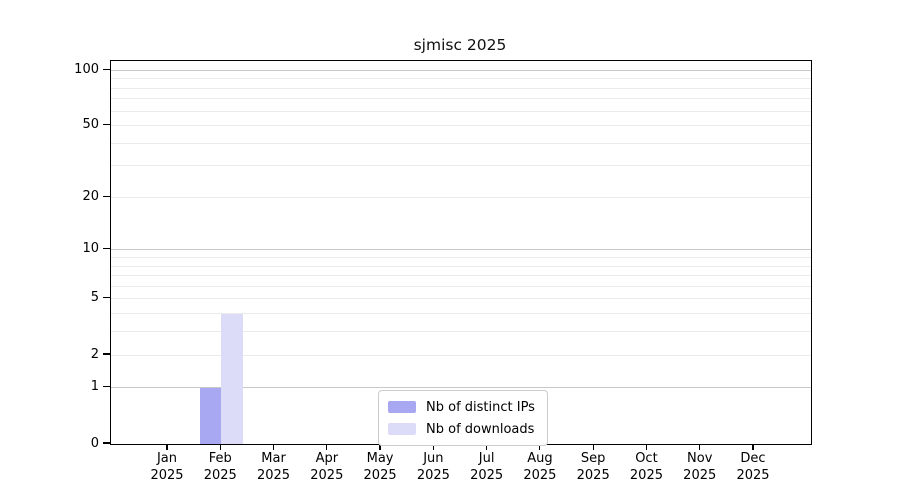 The width and height of the screenshot is (900, 500). Describe the element at coordinates (273, 467) in the screenshot. I see `x-tick-label: Mar 2025` at that location.